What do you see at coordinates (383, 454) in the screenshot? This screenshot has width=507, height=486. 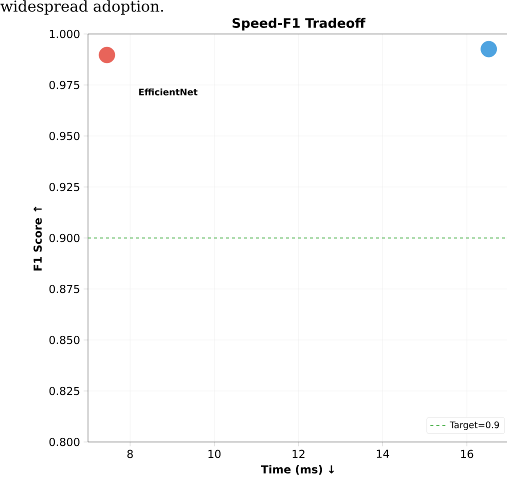 I see `x-tick-label: 14` at bounding box center [383, 454].